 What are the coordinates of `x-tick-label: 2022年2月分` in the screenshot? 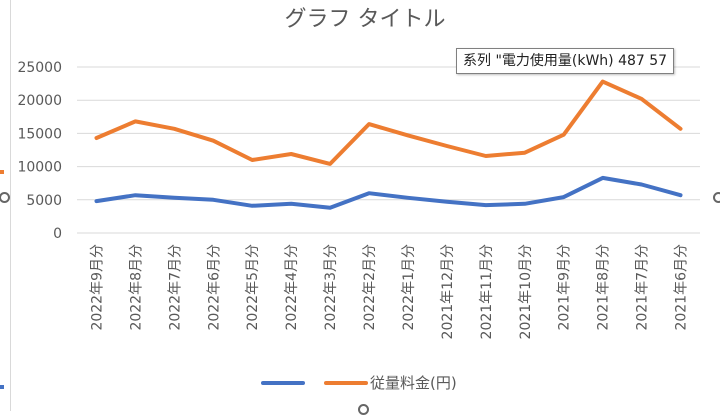 It's located at (370, 287).